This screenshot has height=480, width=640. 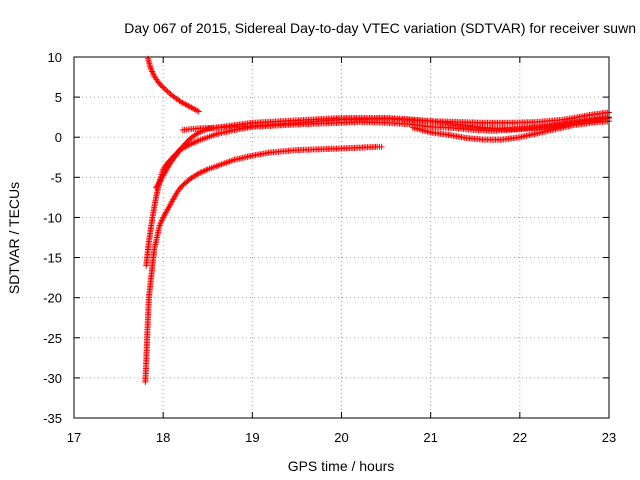 I want to click on y-tick-label: -30, so click(x=52, y=378).